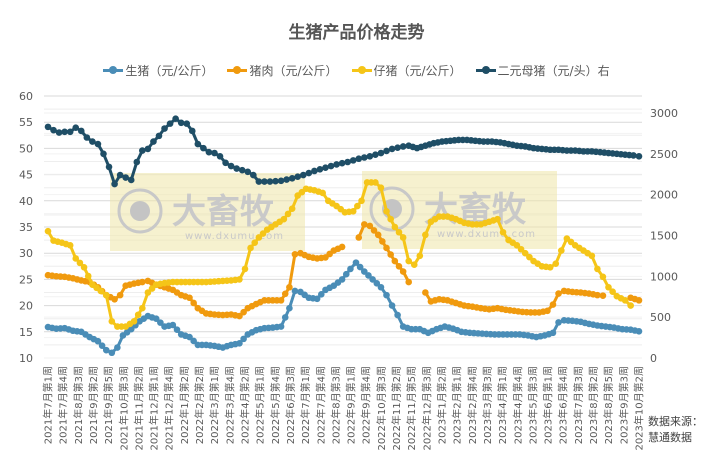 Image resolution: width=713 pixels, height=471 pixels. Describe the element at coordinates (26, 358) in the screenshot. I see `y-left-tick: 10` at that location.